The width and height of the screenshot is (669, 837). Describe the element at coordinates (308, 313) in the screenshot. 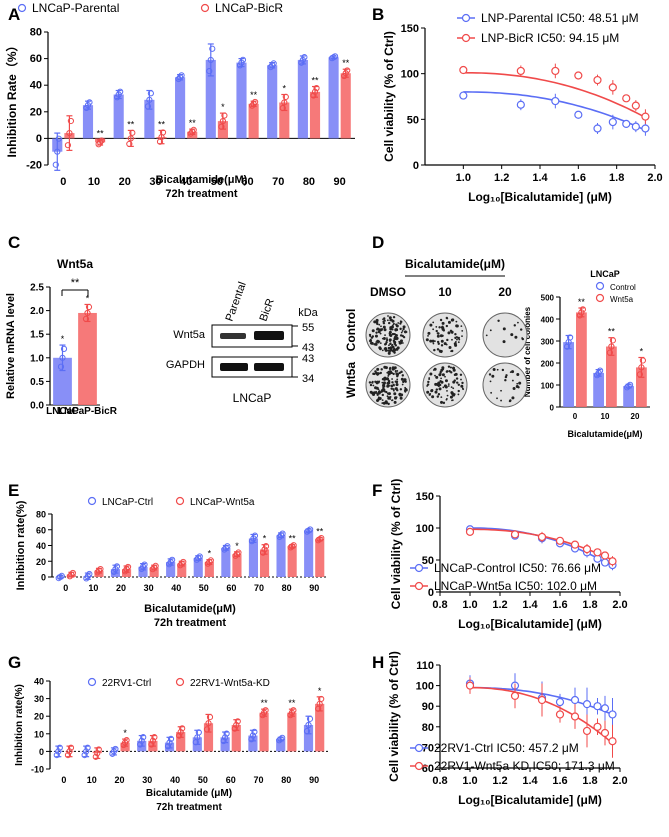

I see `kda-label: kDa` at that location.